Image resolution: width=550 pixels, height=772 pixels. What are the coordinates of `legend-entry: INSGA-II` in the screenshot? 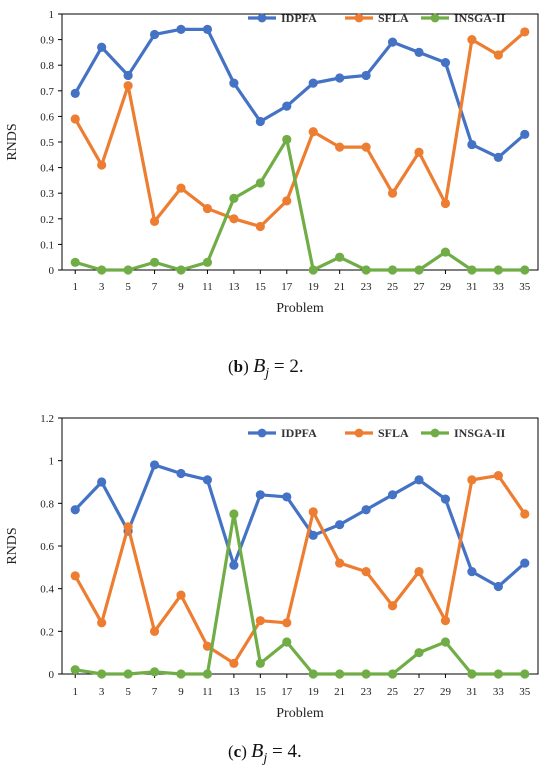 It's located at (463, 18).